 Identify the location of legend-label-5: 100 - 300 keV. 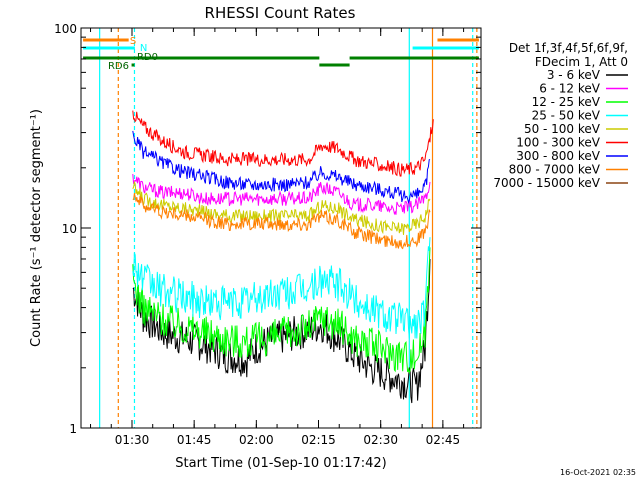
(558, 143).